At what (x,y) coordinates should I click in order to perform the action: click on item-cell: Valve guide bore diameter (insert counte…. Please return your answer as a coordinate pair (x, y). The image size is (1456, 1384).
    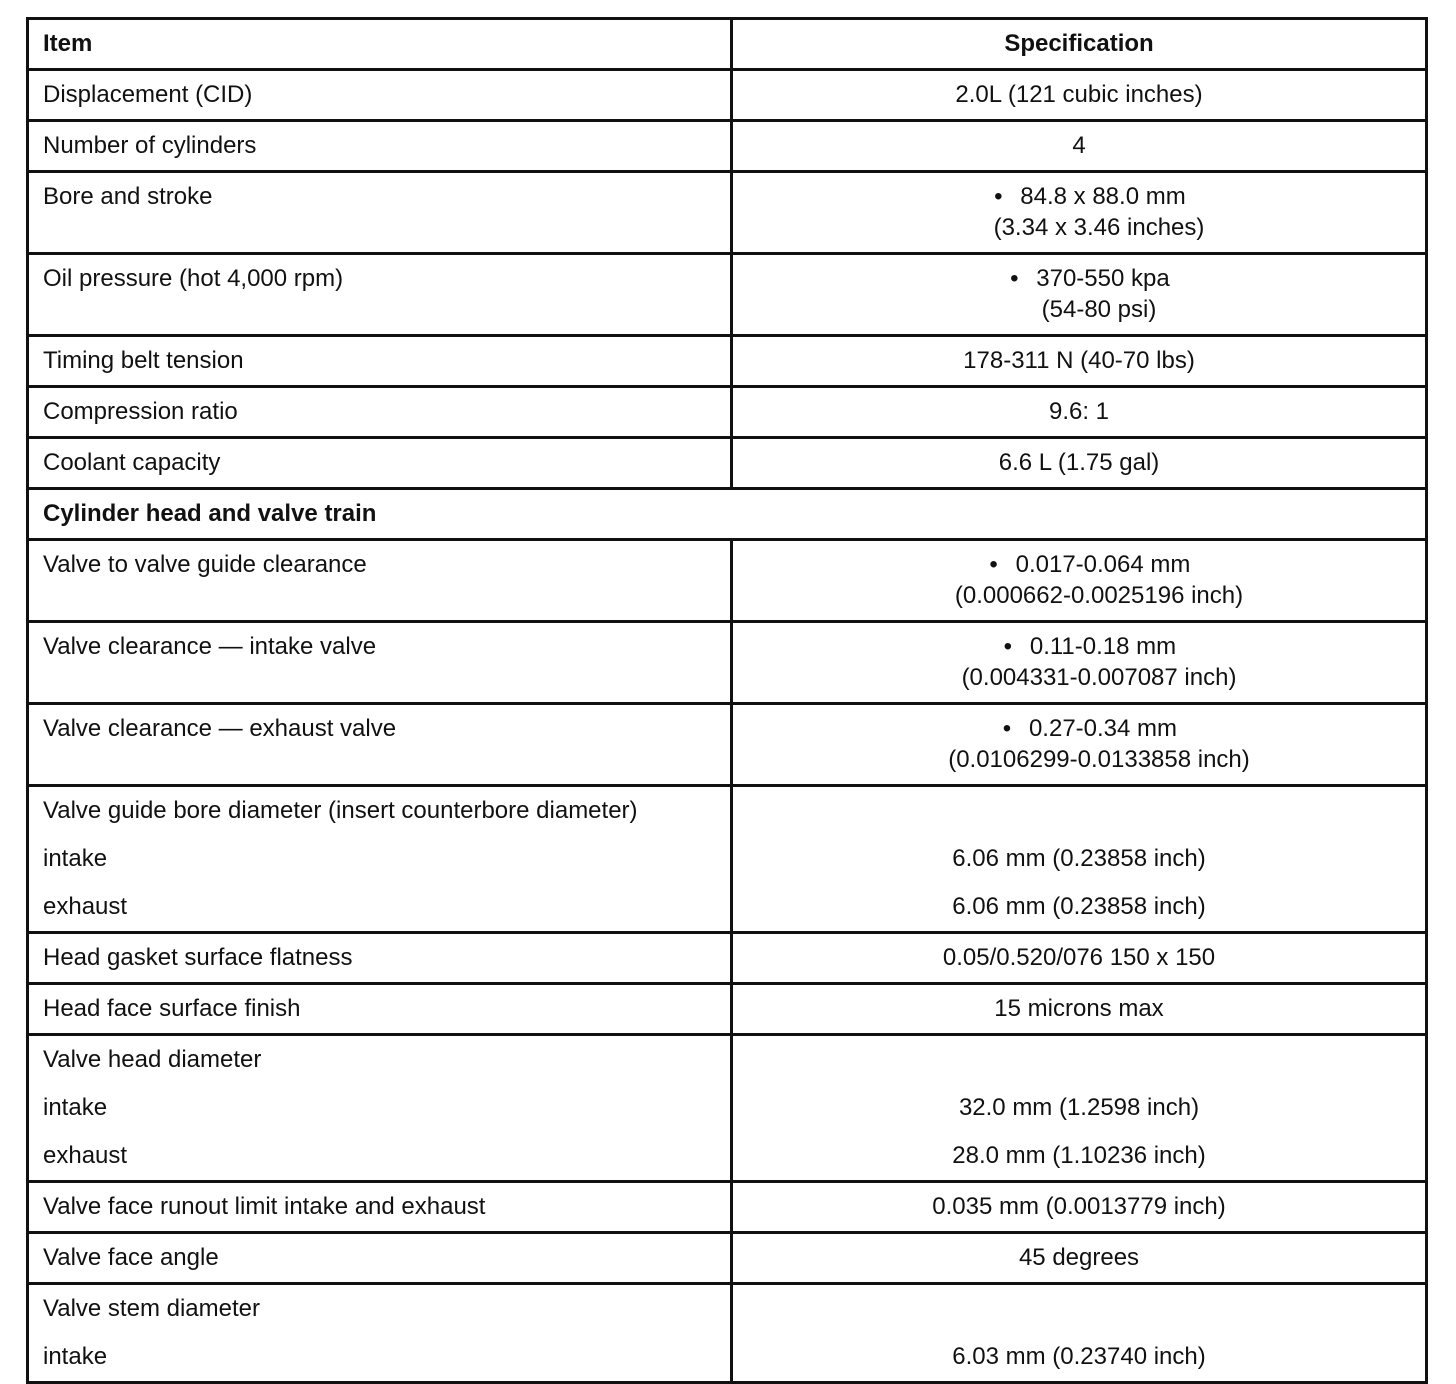
    Looking at the image, I should click on (379, 859).